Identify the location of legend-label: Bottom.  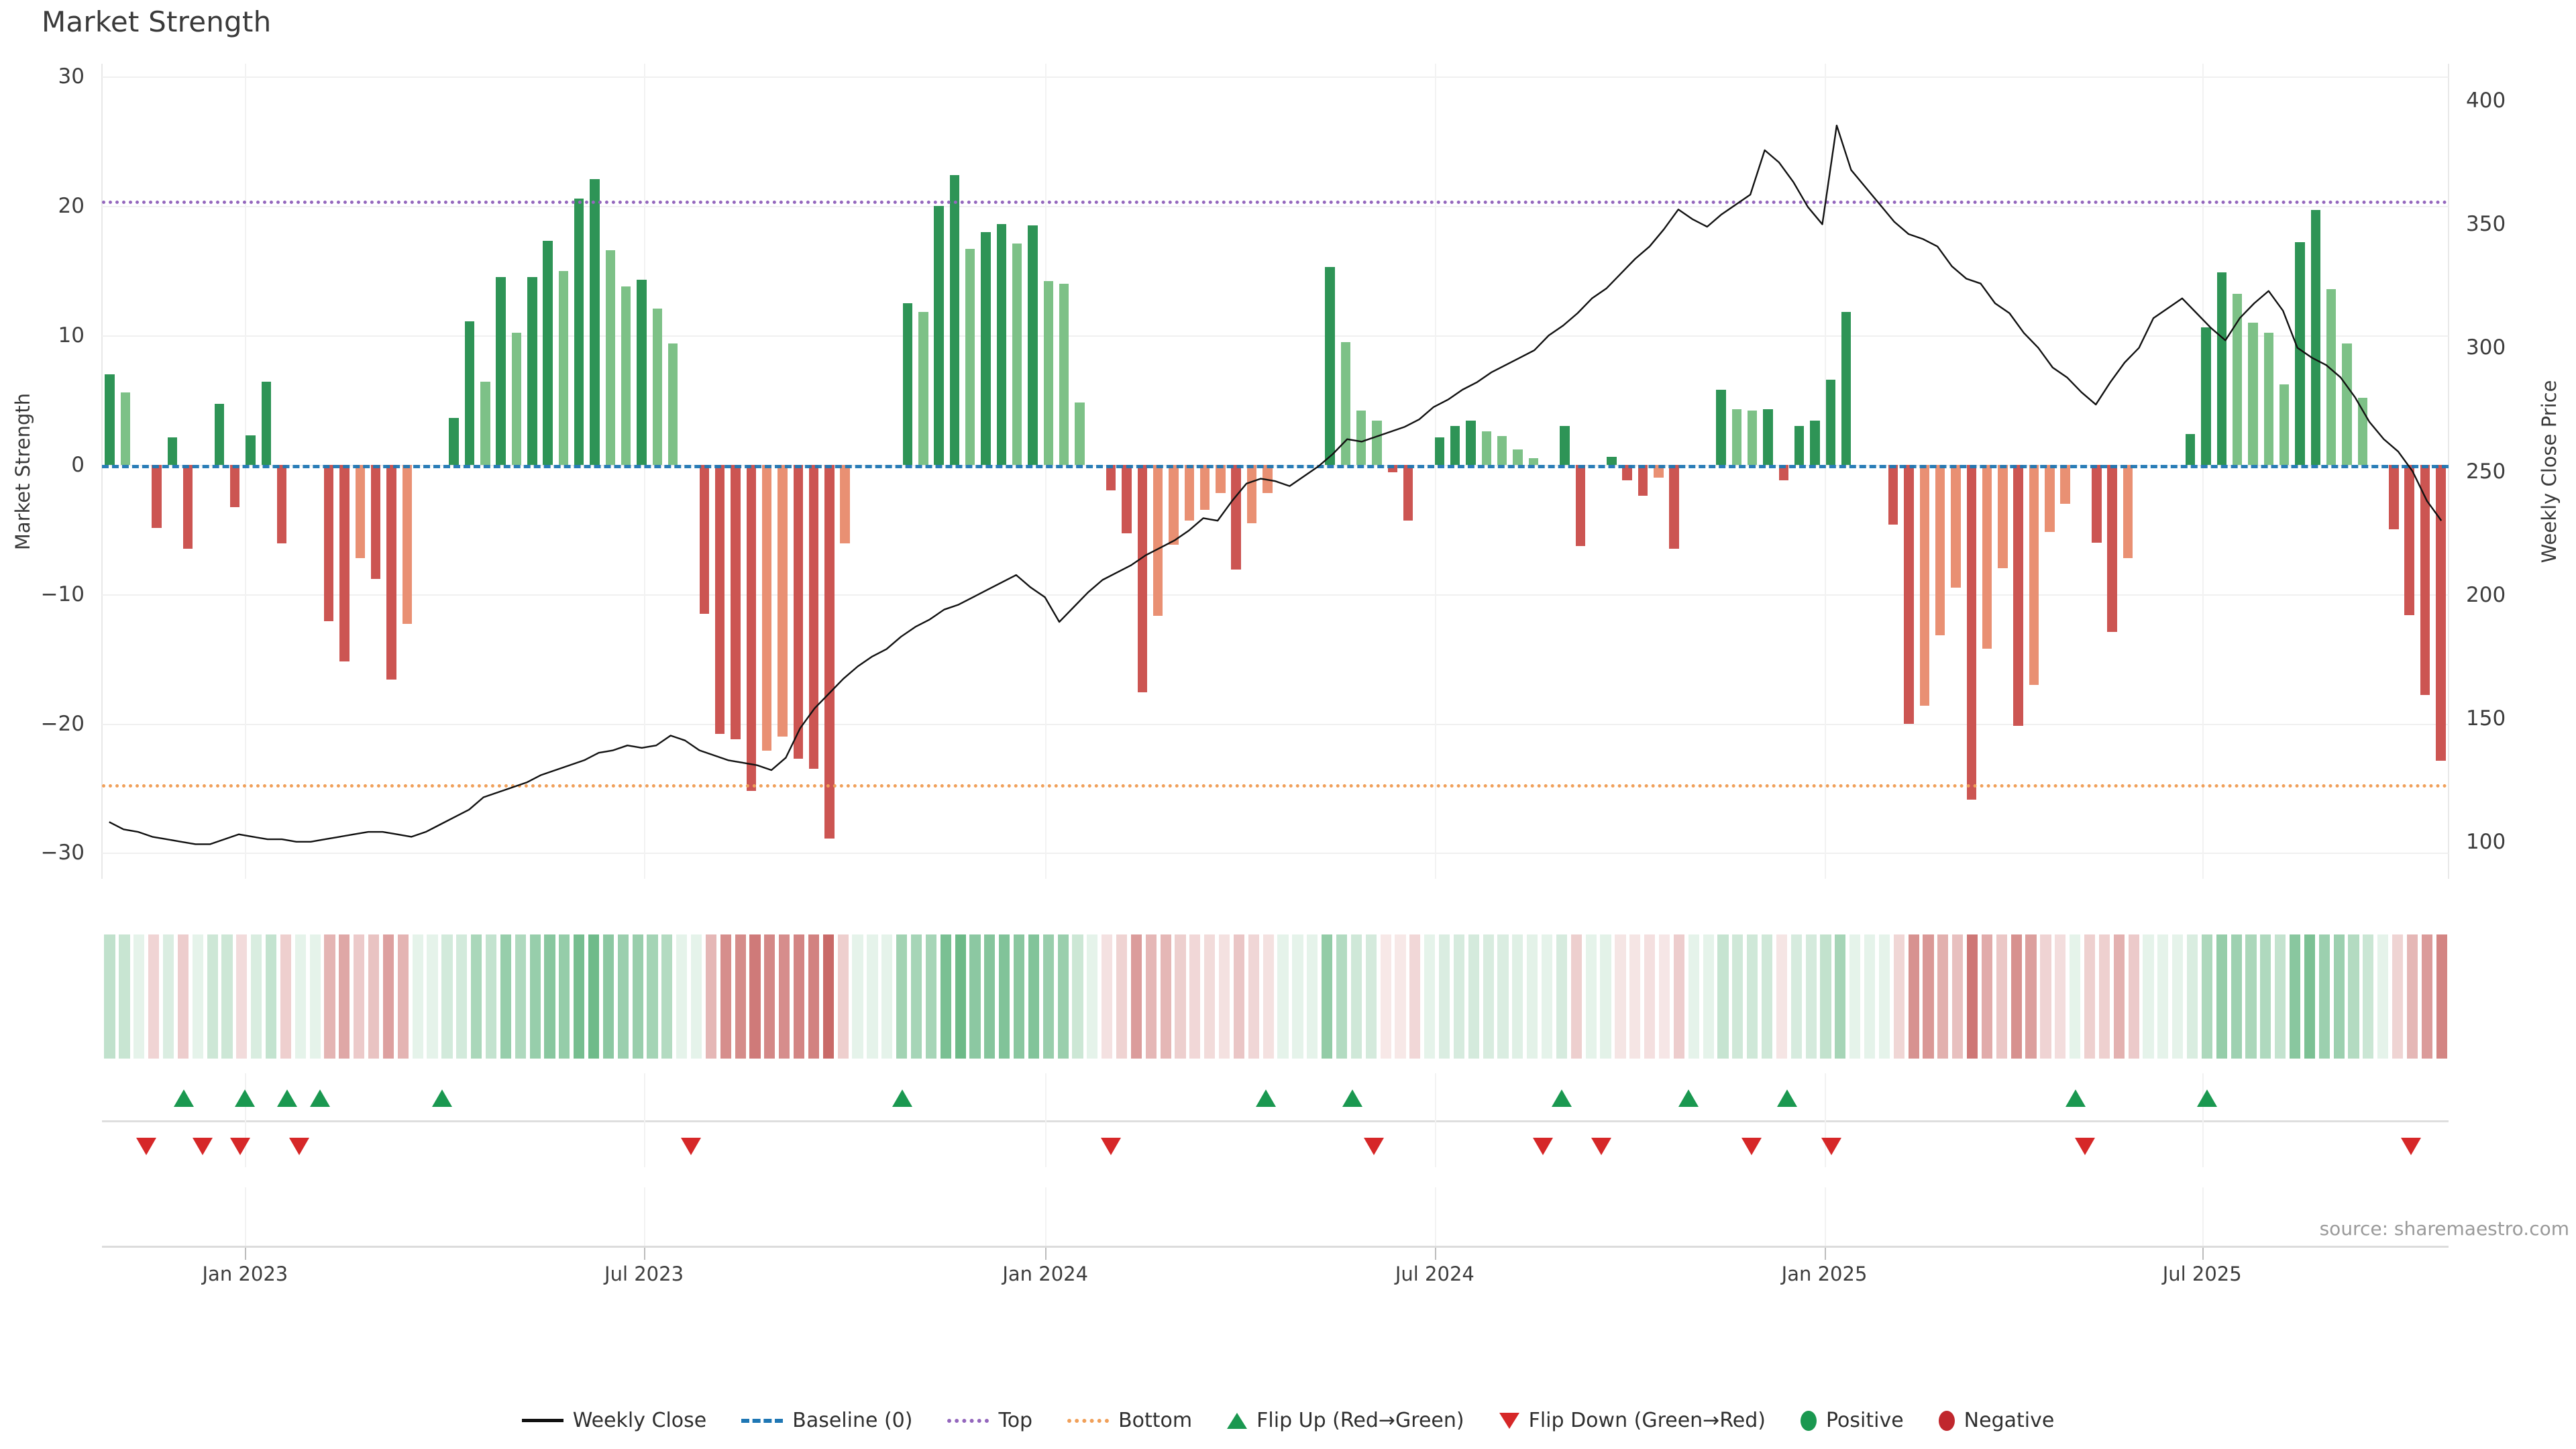
(1155, 1420).